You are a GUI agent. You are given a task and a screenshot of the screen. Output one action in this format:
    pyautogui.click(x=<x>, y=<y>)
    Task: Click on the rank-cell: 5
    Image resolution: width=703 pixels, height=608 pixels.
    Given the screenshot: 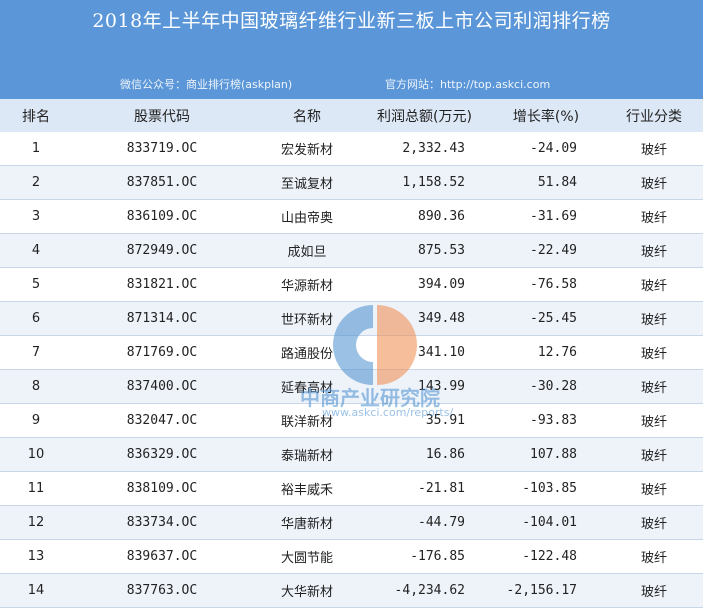 What is the action you would take?
    pyautogui.click(x=36, y=284)
    